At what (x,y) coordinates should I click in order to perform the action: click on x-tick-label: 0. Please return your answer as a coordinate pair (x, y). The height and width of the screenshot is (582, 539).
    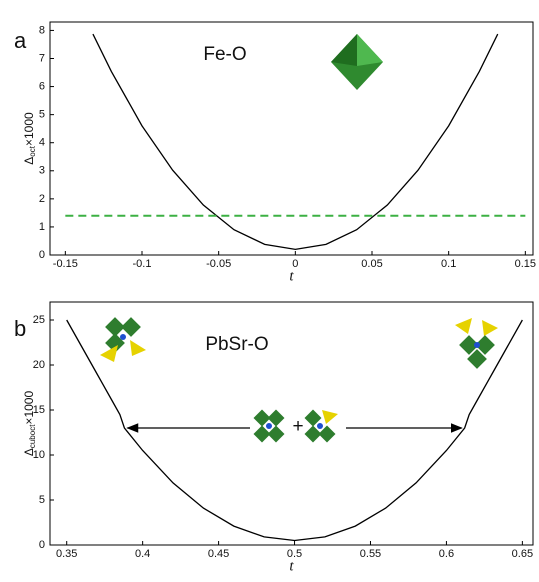
    Looking at the image, I should click on (295, 264).